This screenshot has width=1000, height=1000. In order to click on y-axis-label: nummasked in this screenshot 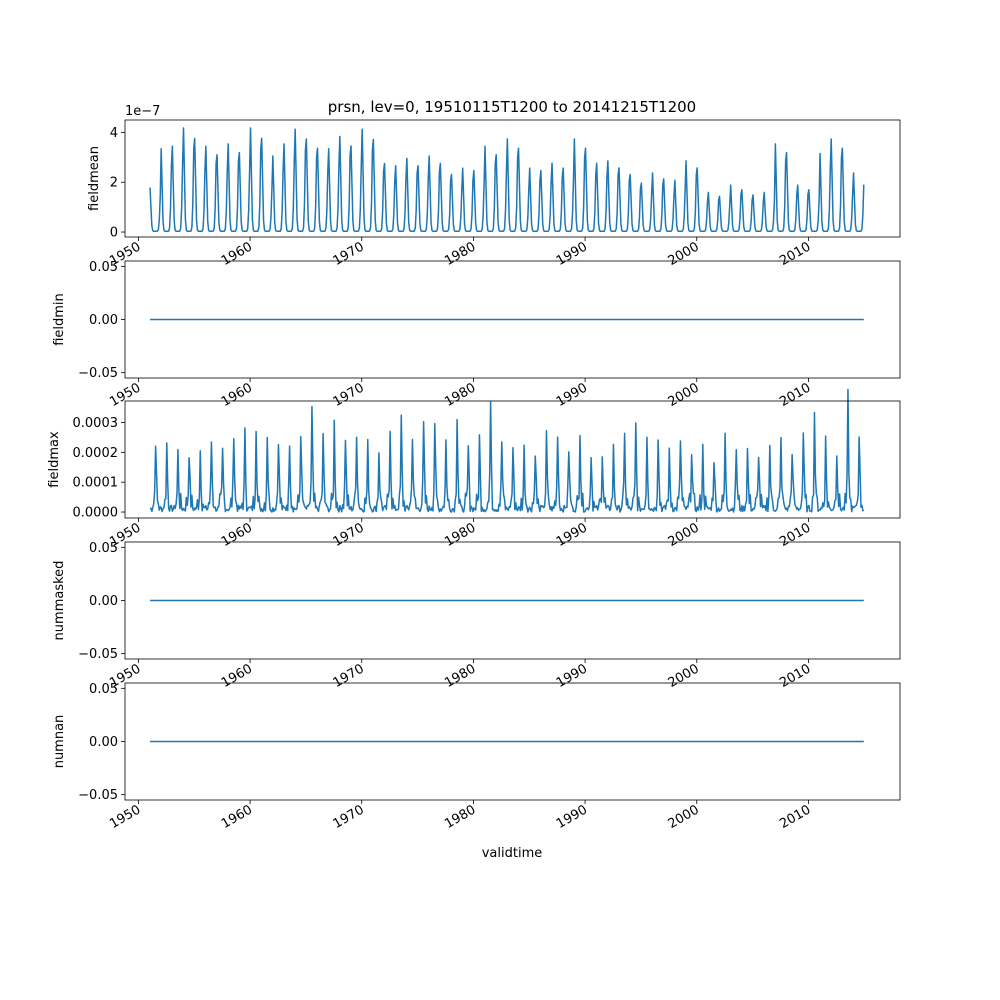, I will do `click(59, 601)`.